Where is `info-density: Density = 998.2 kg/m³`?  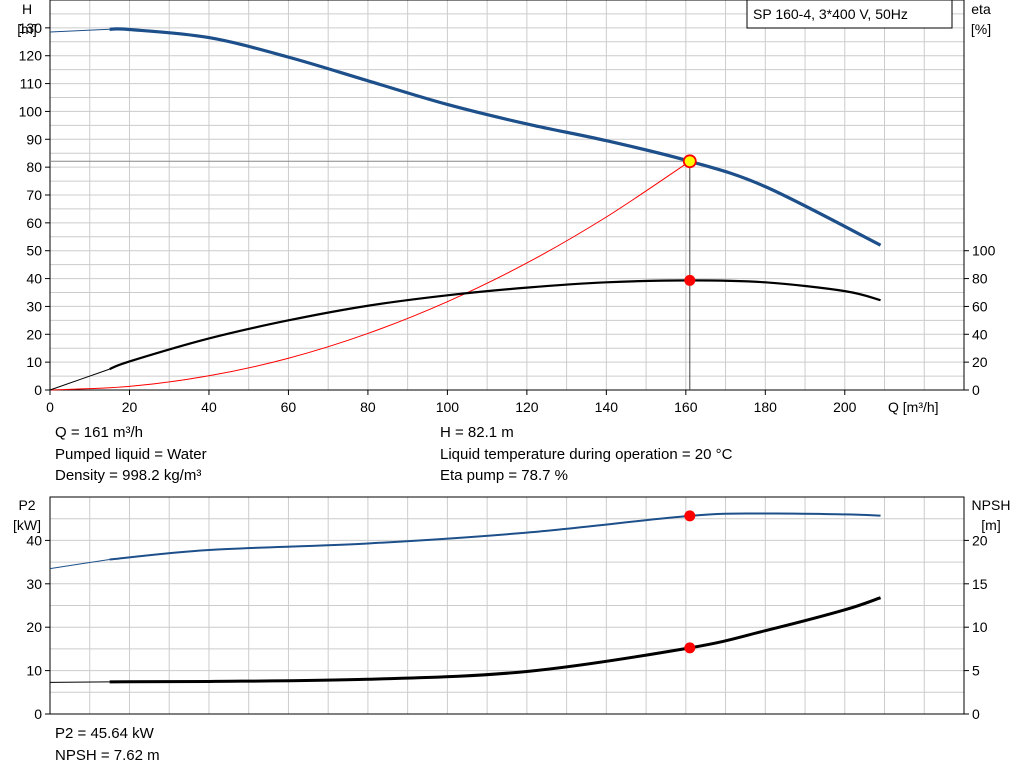 info-density: Density = 998.2 kg/m³ is located at coordinates (128, 475).